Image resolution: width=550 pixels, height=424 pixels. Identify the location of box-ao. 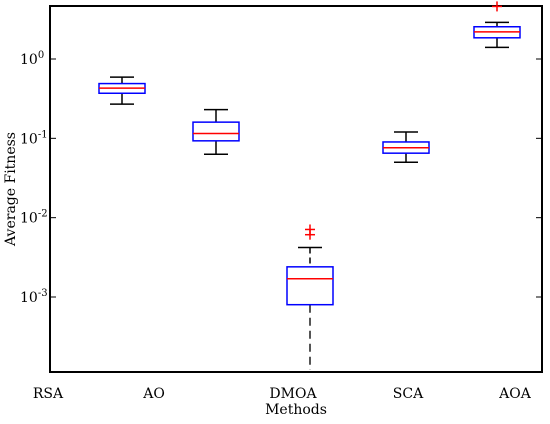
(122, 90).